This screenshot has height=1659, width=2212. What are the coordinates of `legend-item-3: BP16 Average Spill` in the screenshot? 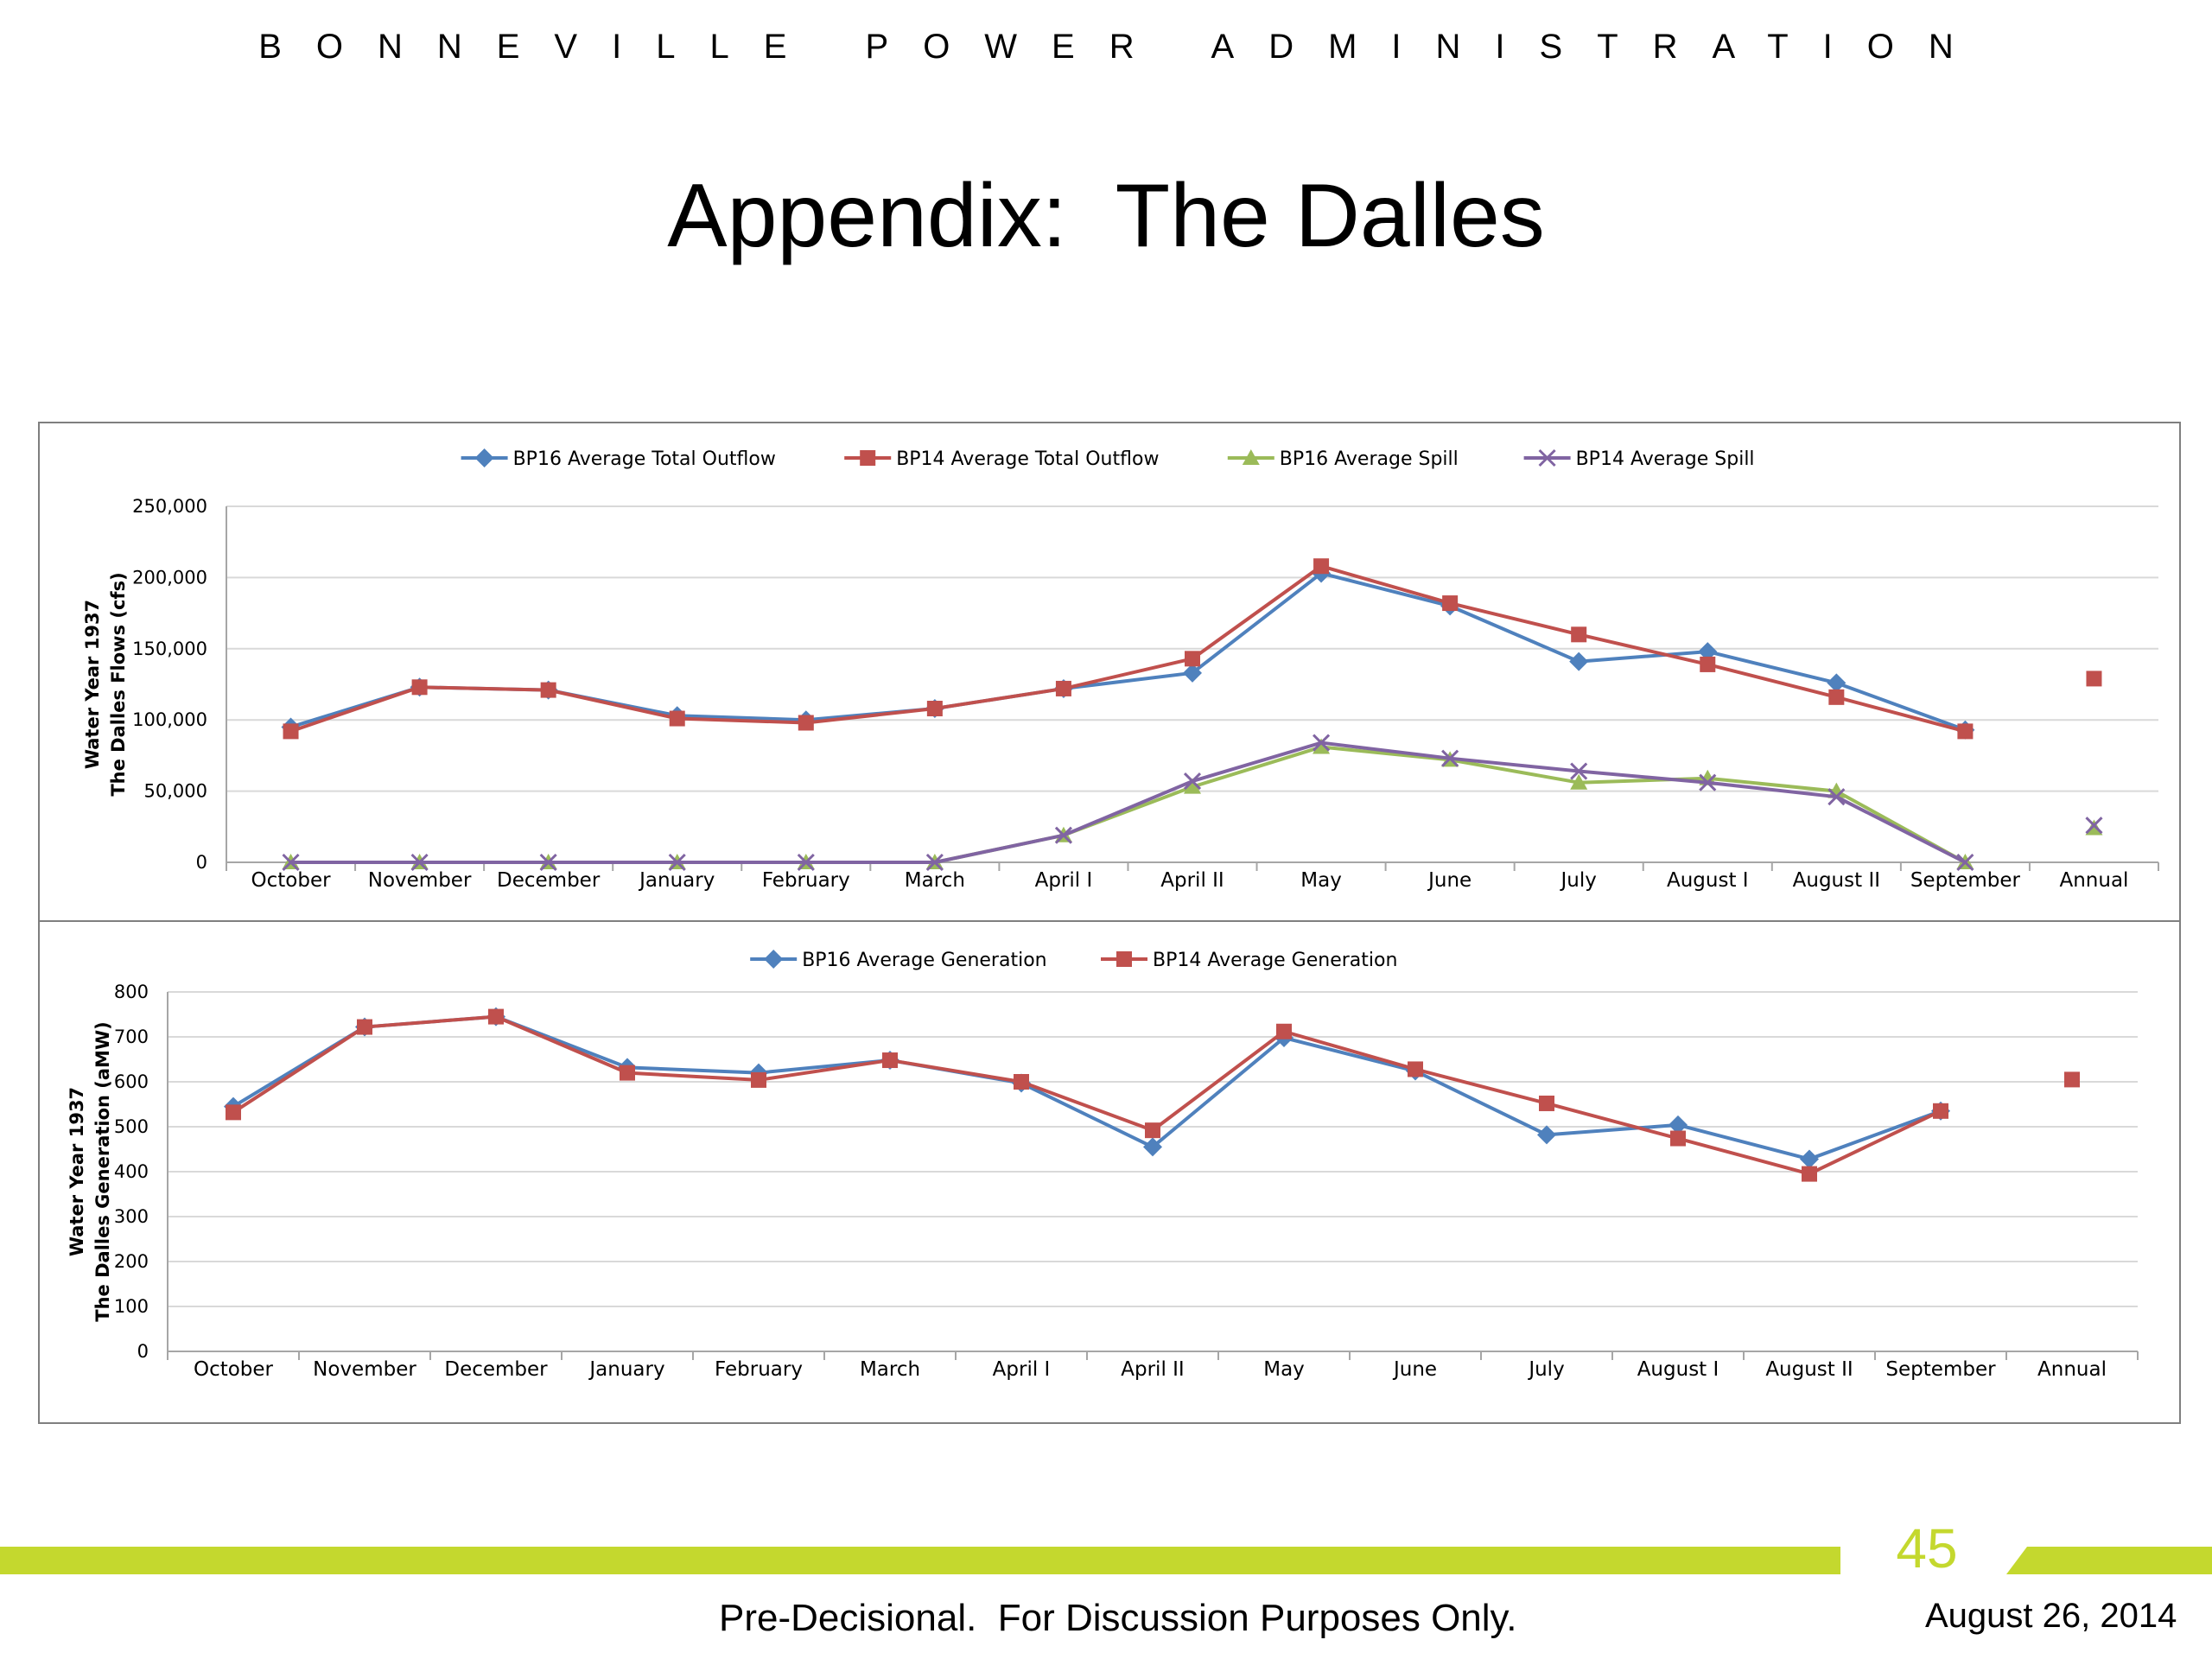 It's located at (1343, 459).